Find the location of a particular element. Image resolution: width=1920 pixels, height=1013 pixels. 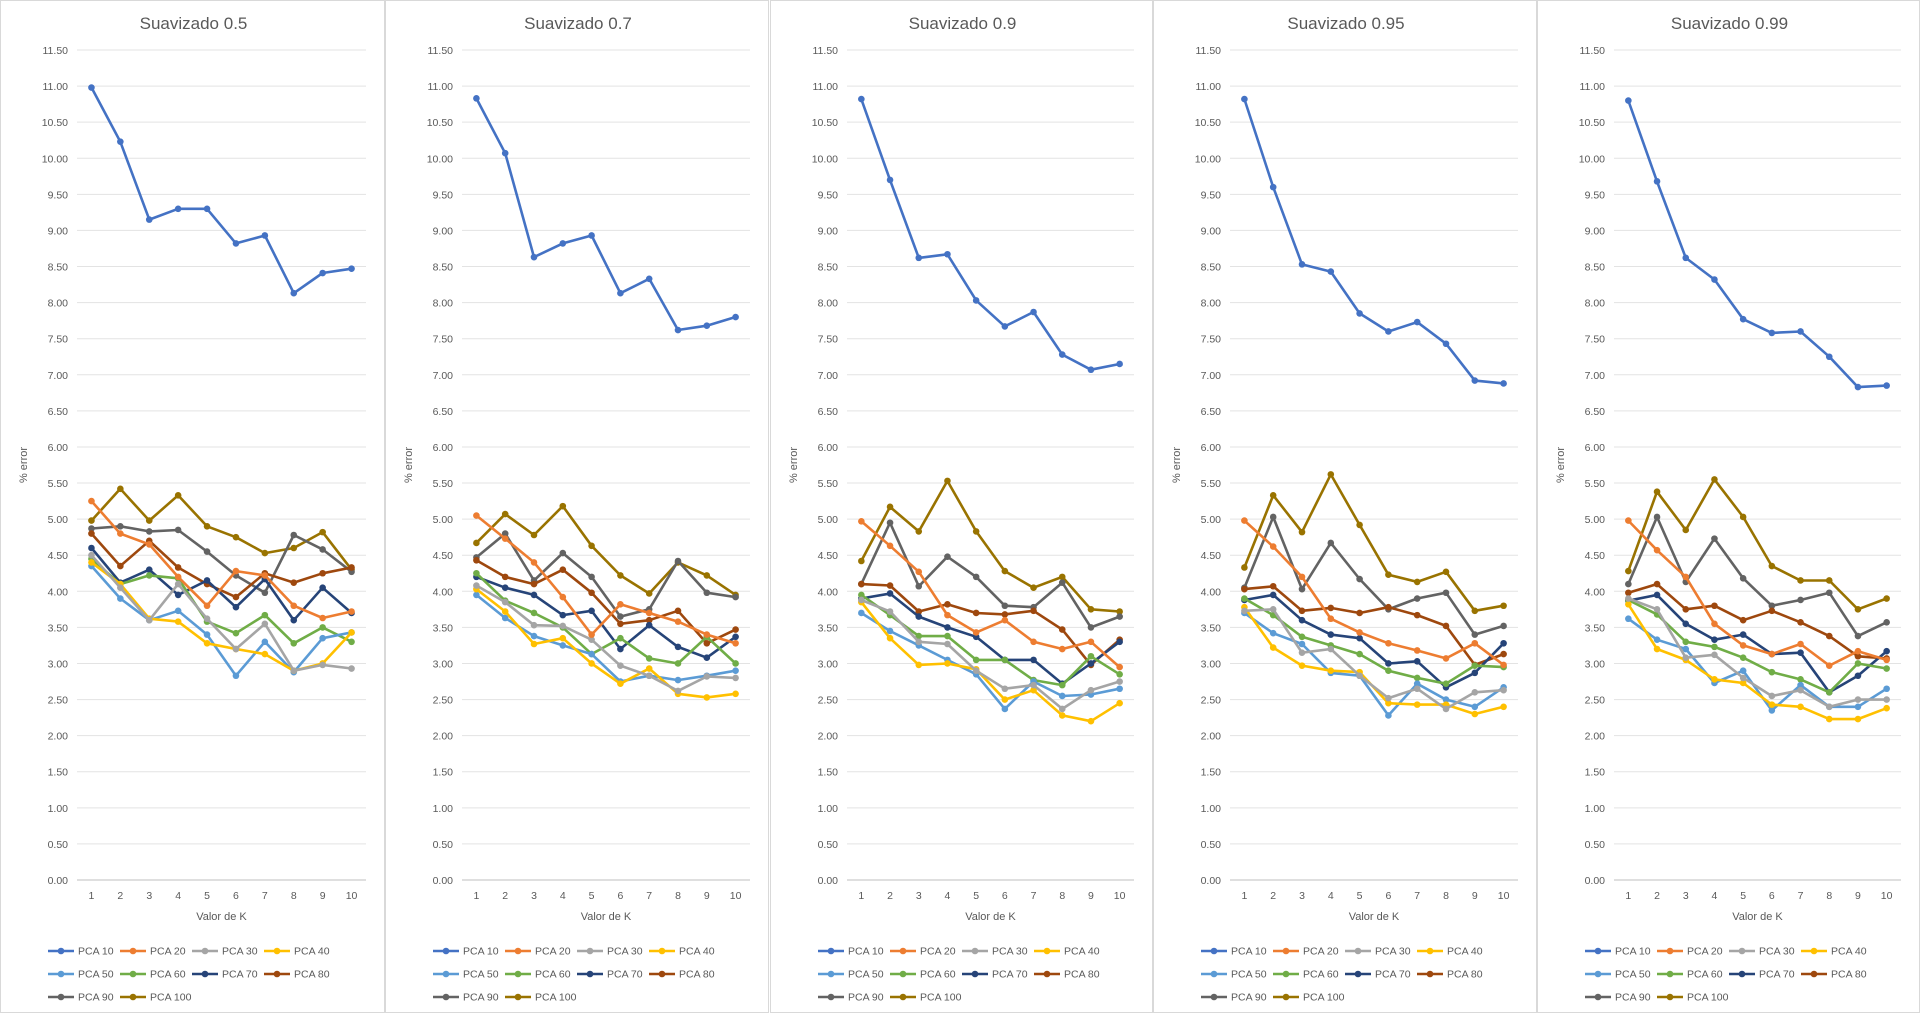

y-tick-label: 0.00 is located at coordinates (58, 881).